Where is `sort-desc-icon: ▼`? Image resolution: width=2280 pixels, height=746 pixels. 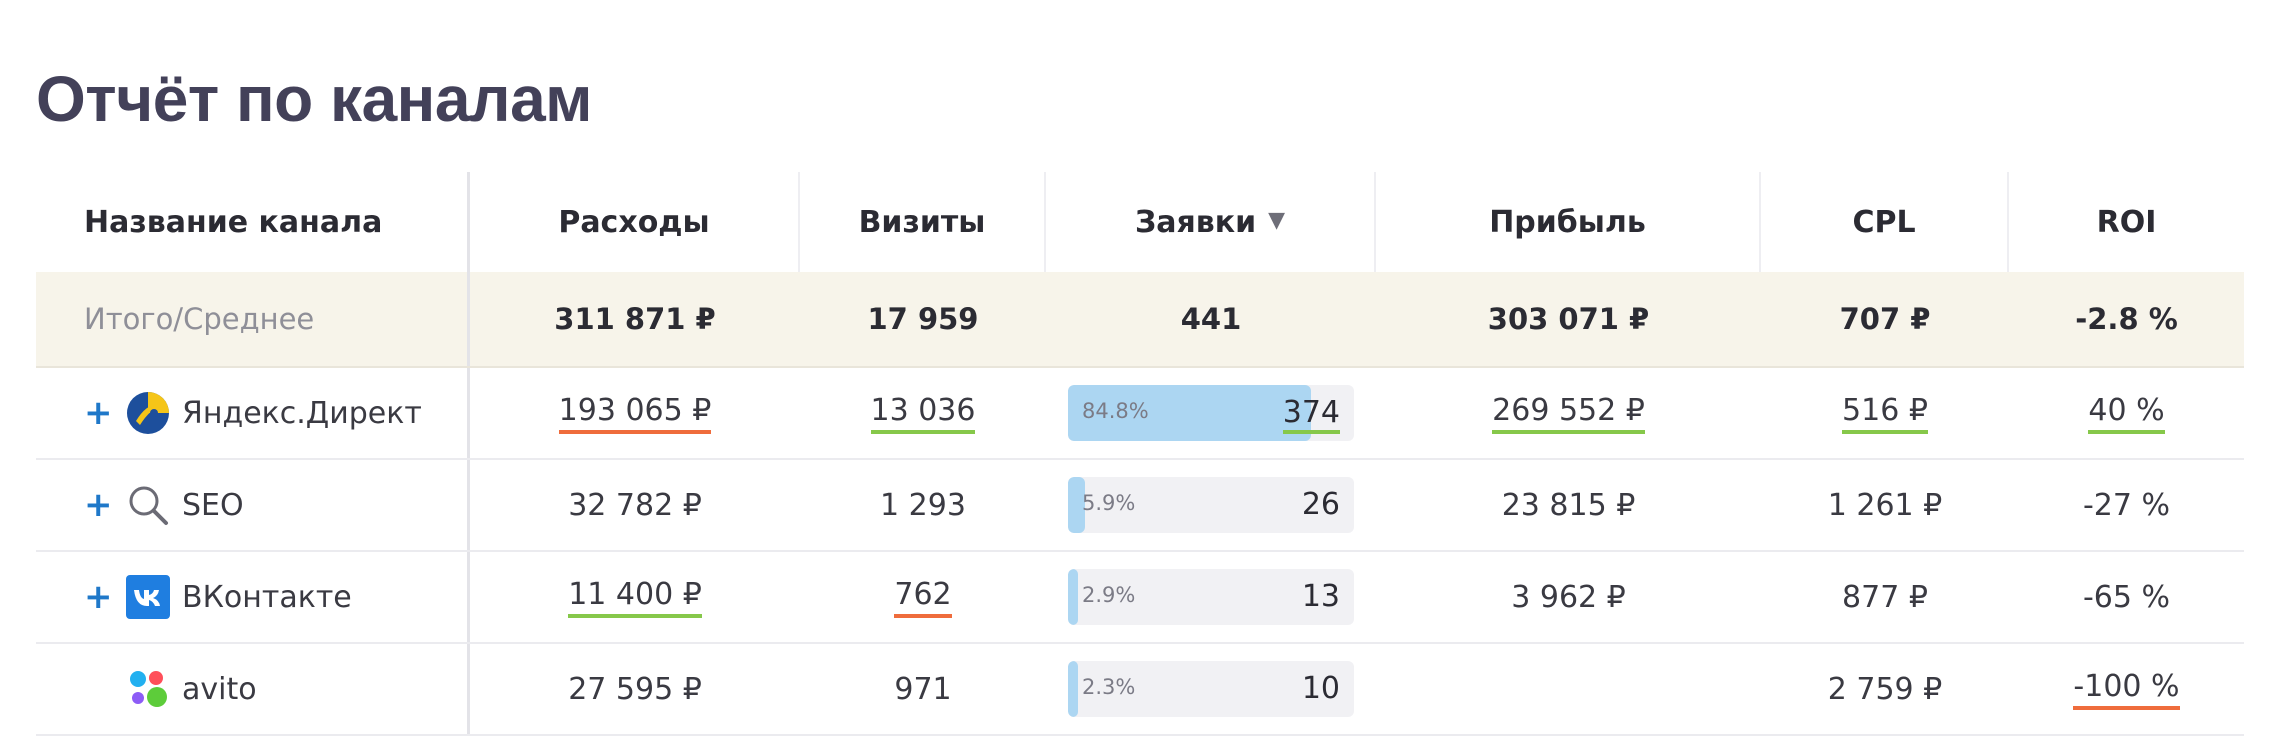 sort-desc-icon: ▼ is located at coordinates (1277, 220).